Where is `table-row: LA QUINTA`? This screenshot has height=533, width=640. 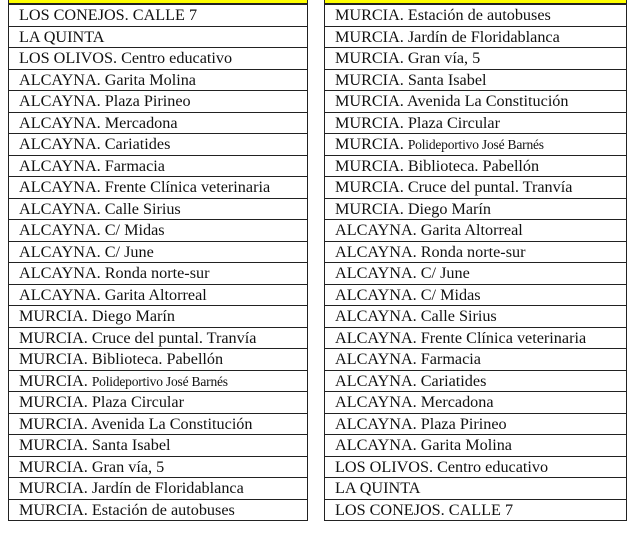 table-row: LA QUINTA is located at coordinates (158, 37).